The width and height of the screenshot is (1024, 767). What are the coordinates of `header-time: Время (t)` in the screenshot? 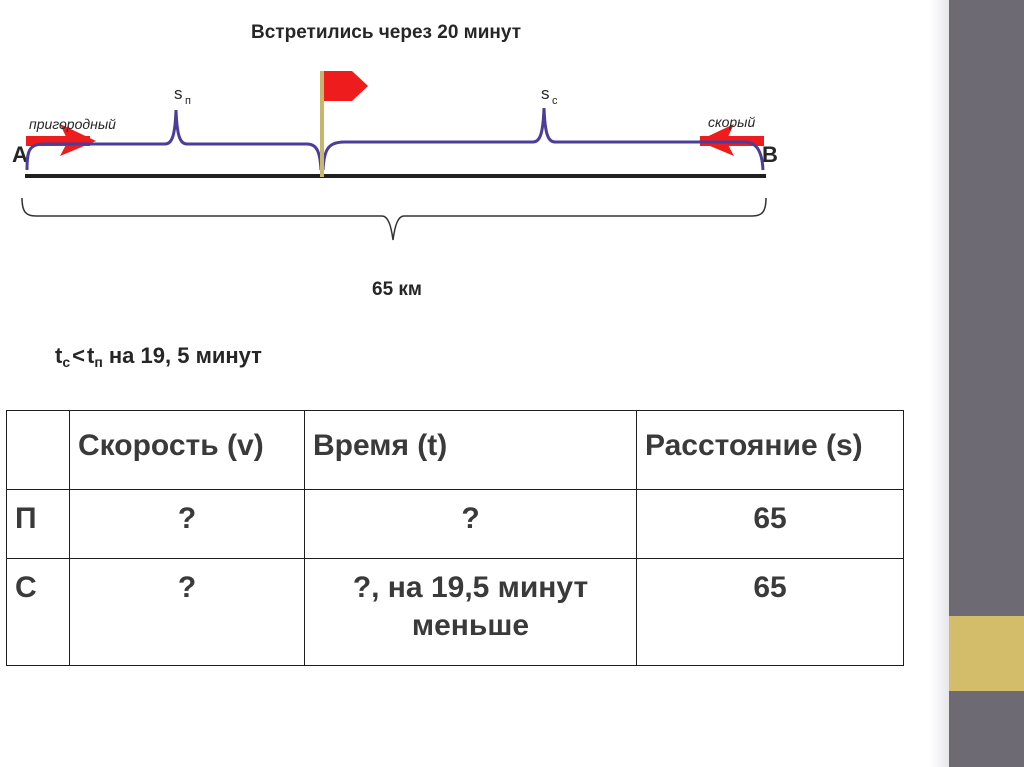 It's located at (470, 450).